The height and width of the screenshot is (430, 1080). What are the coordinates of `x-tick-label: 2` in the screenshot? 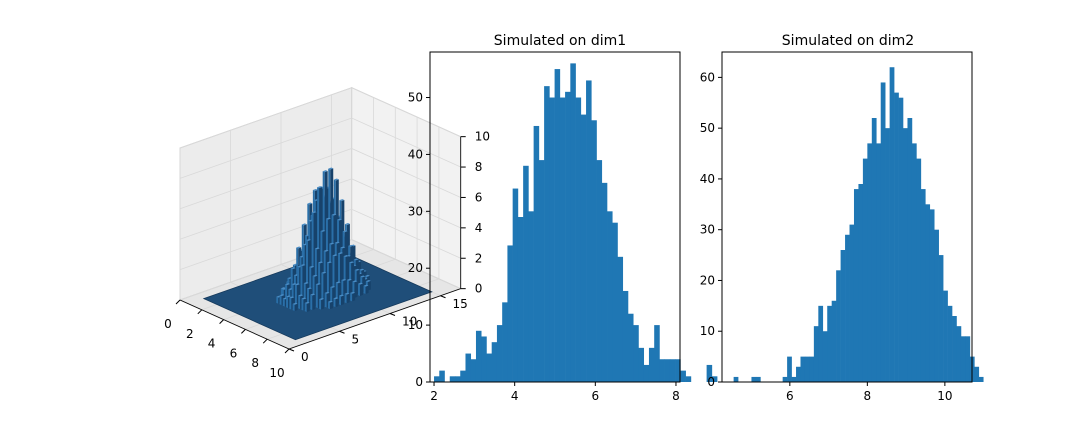 It's located at (434, 396).